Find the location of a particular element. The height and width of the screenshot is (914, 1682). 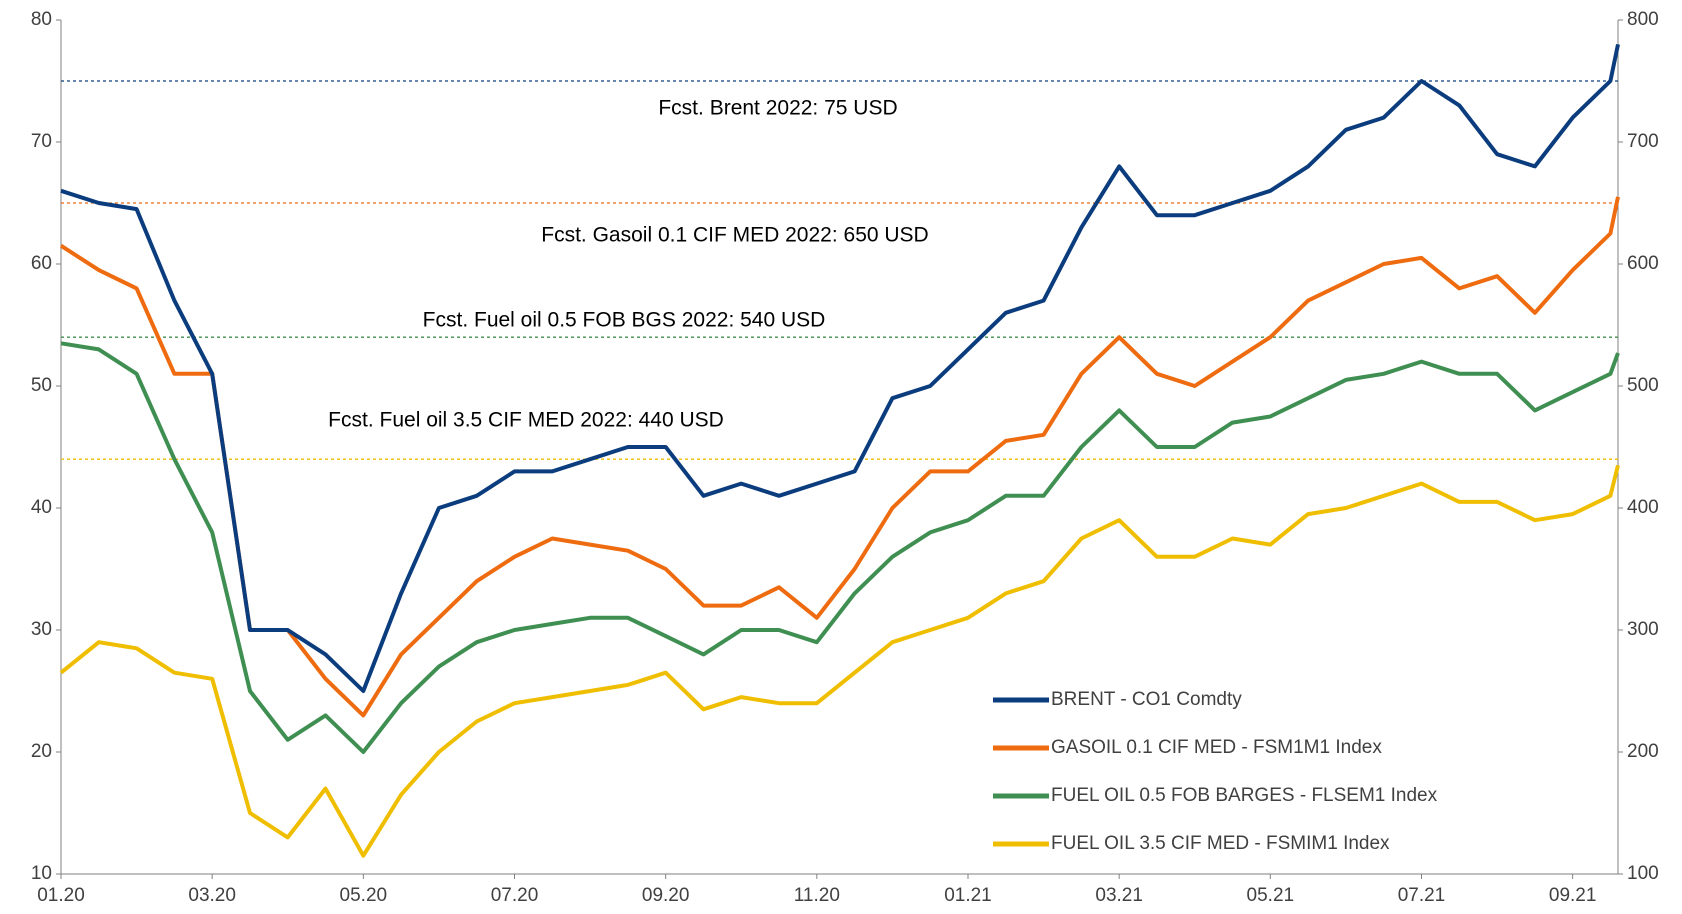

x-tick-label: 09.21 is located at coordinates (1573, 895).